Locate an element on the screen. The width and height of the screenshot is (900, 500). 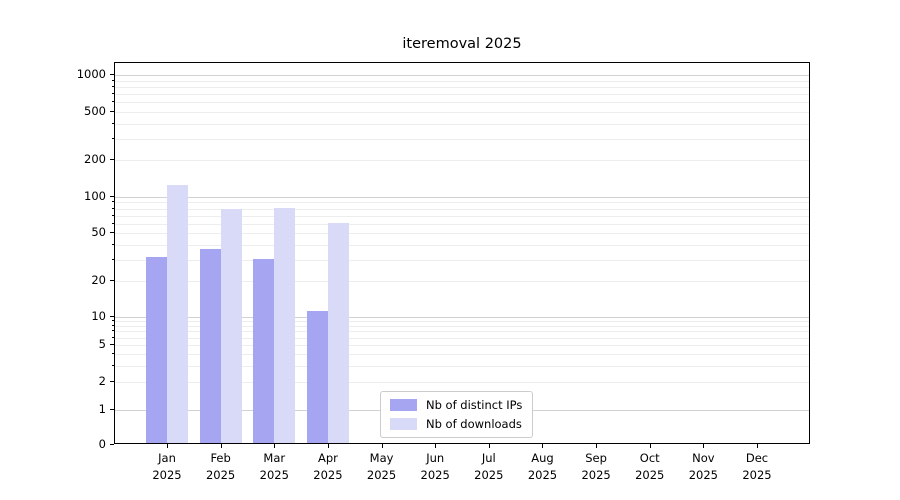
y-axis-tick-label: 500 is located at coordinates (95, 110).